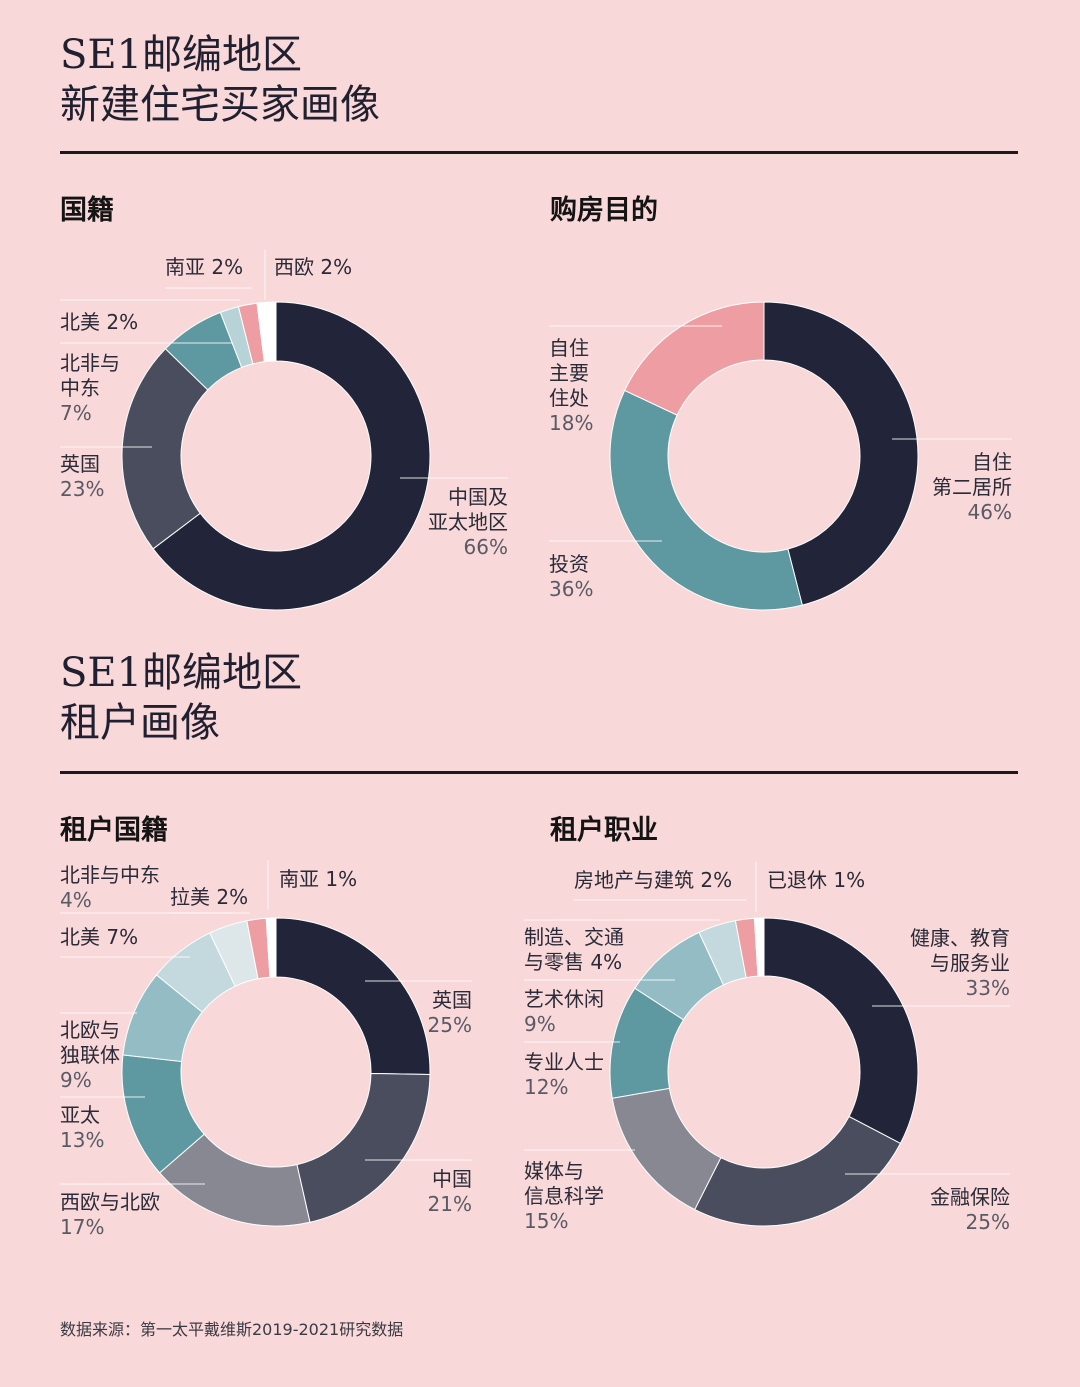 This screenshot has width=1080, height=1387. I want to click on slice-label-line: 亚太, so click(80, 1115).